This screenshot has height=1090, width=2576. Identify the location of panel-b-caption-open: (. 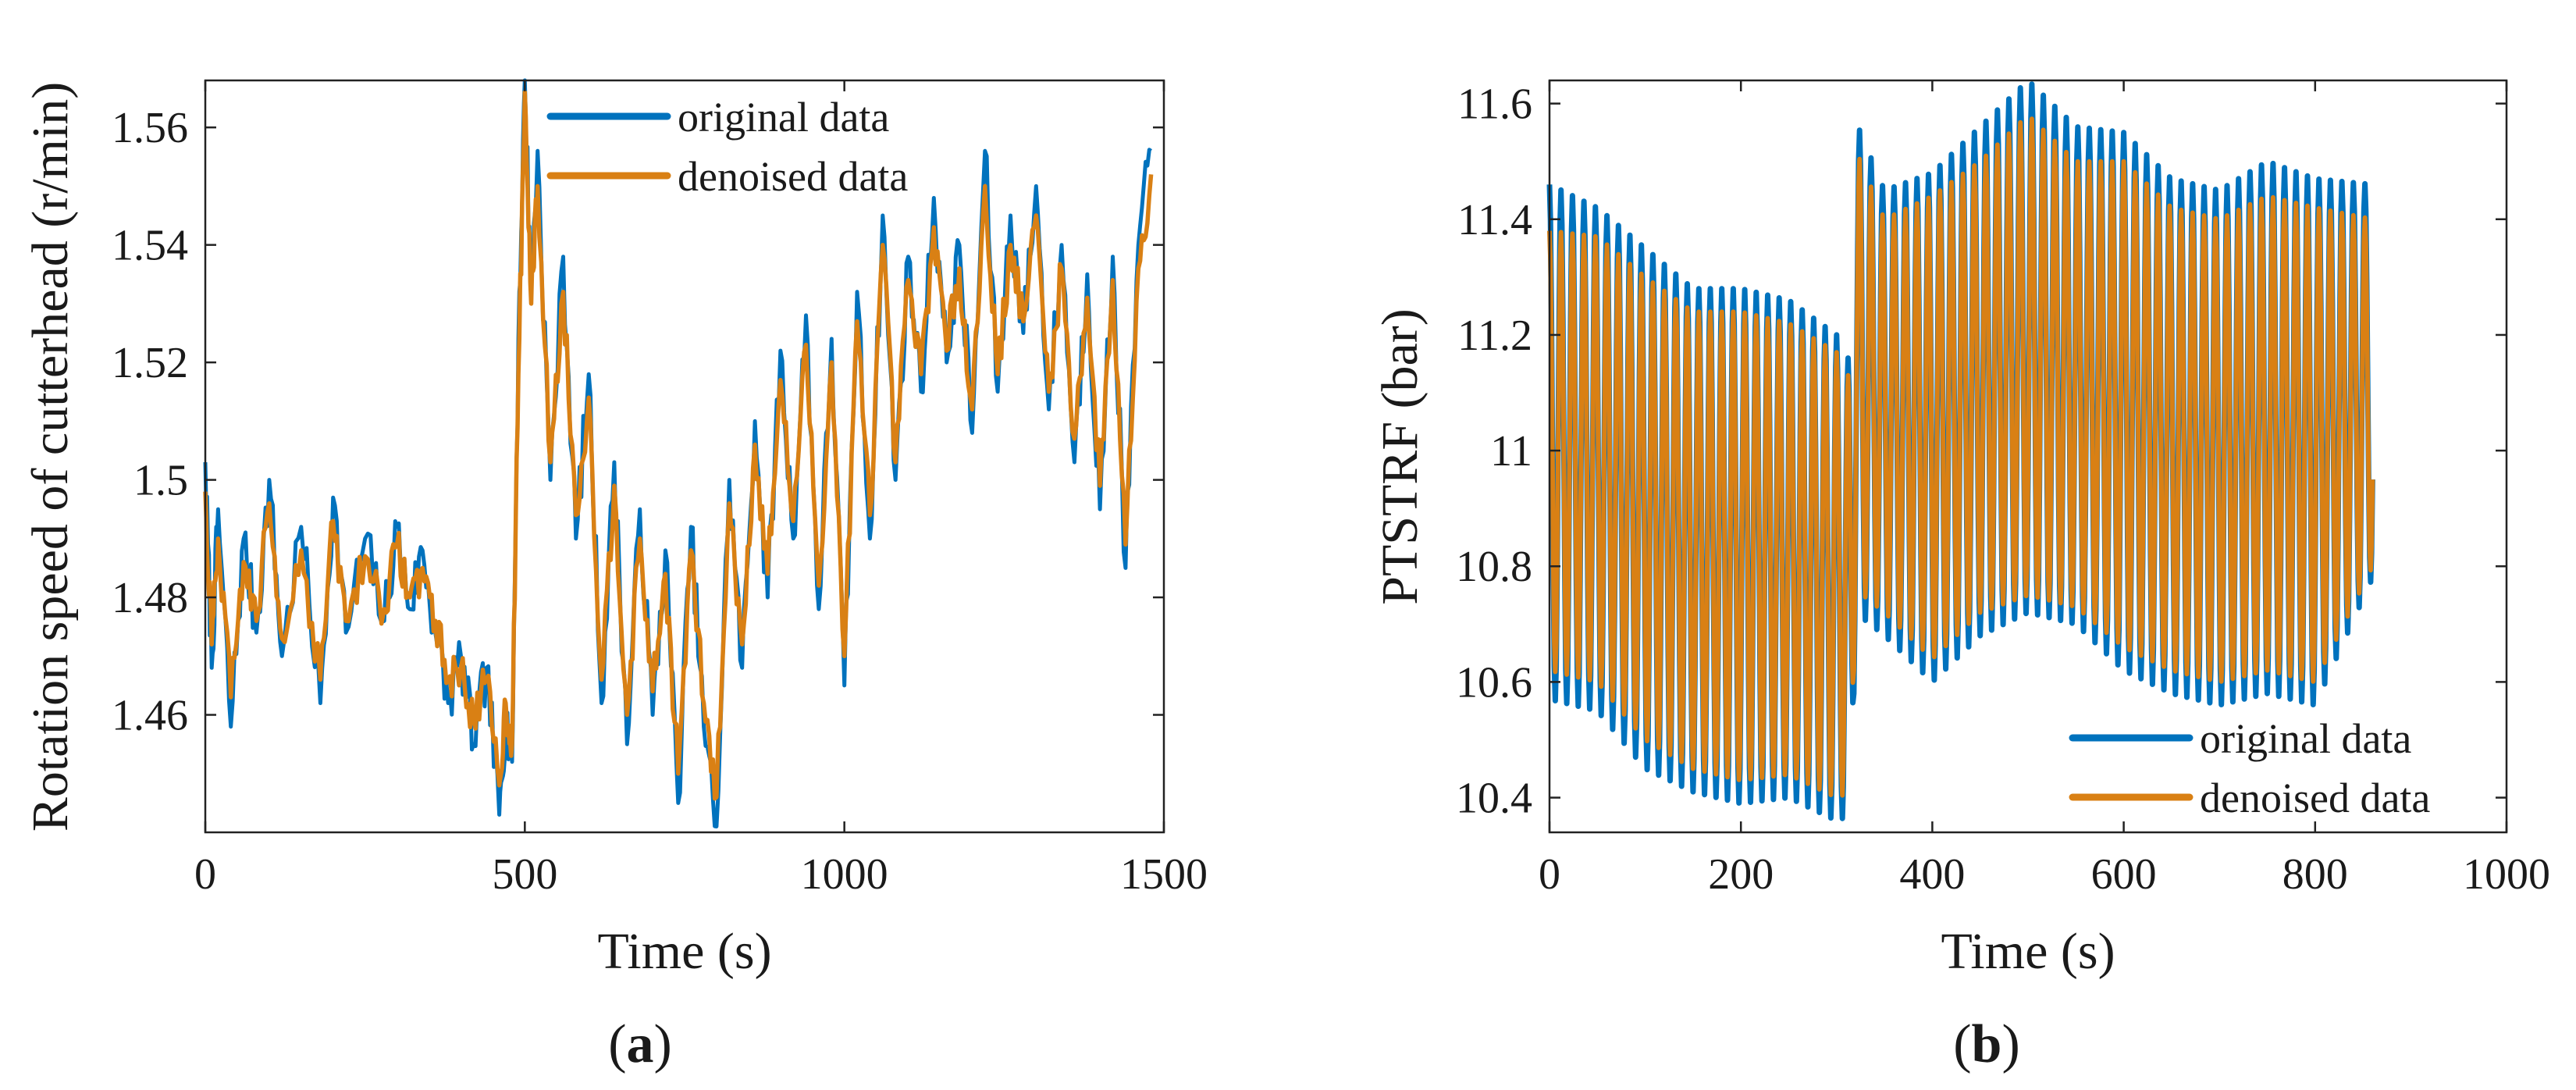
(1962, 1044).